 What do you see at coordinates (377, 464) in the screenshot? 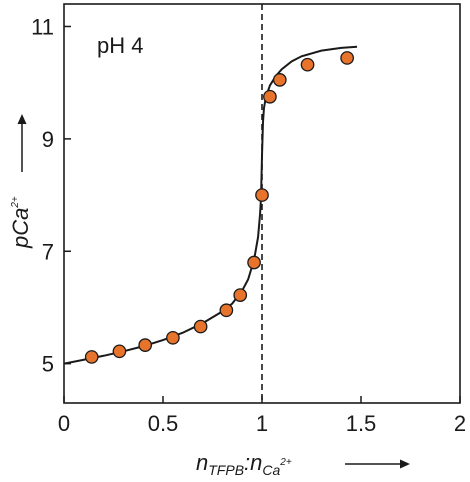
I see `x-axis-arrow` at bounding box center [377, 464].